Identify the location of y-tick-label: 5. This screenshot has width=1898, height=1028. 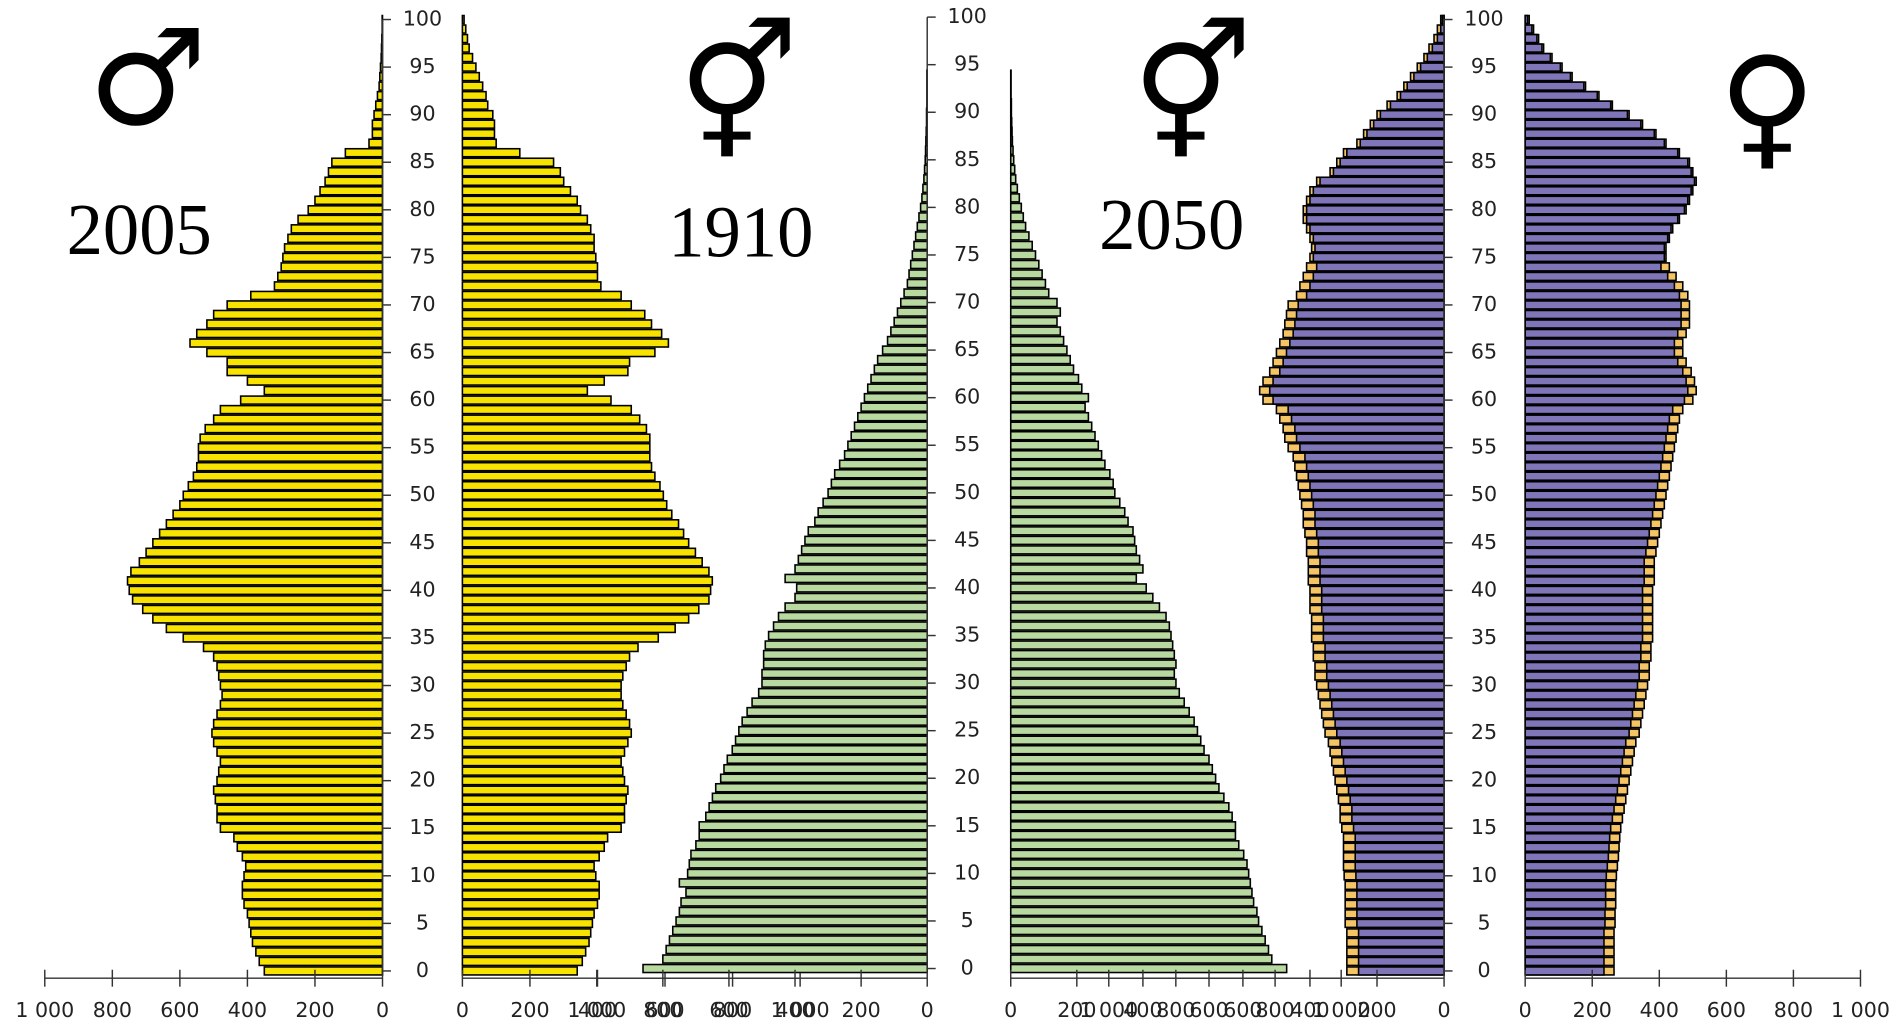
(1483, 922).